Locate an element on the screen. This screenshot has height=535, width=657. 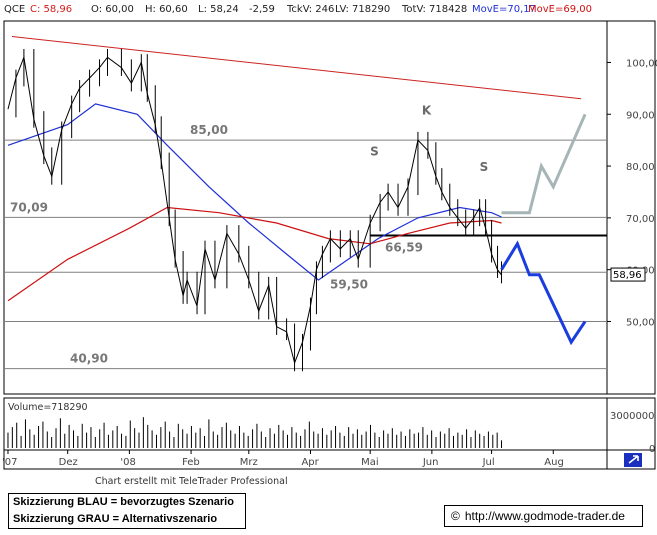
header-symbol: QCE is located at coordinates (14, 9).